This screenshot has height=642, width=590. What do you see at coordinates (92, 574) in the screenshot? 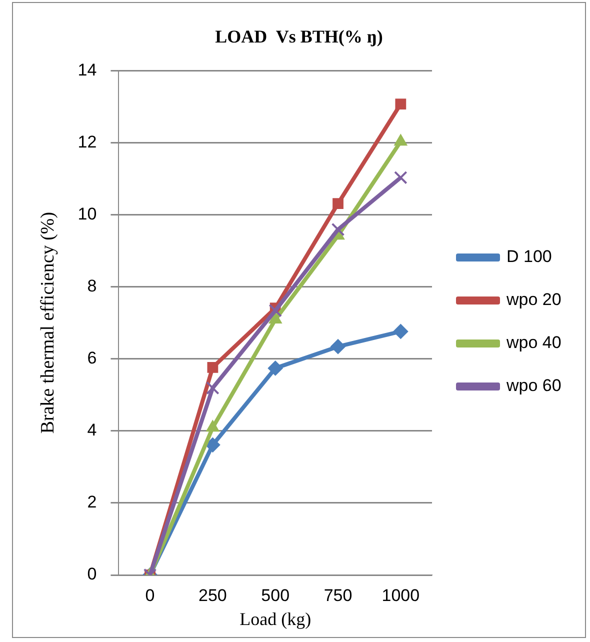
I see `y-tick-label: 0` at bounding box center [92, 574].